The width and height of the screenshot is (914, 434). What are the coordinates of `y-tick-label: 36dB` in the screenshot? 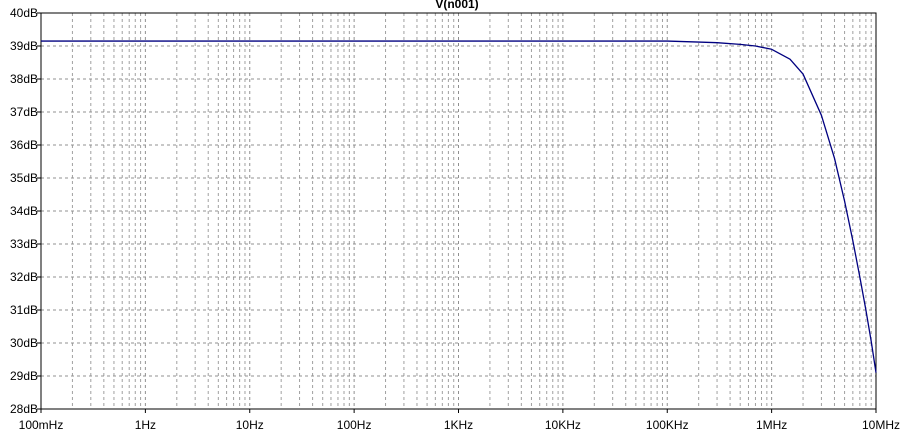 It's located at (24, 145).